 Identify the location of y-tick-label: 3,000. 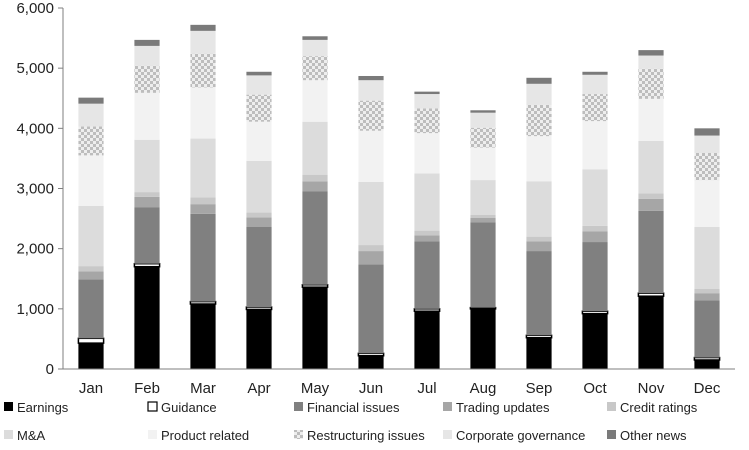
(35, 189).